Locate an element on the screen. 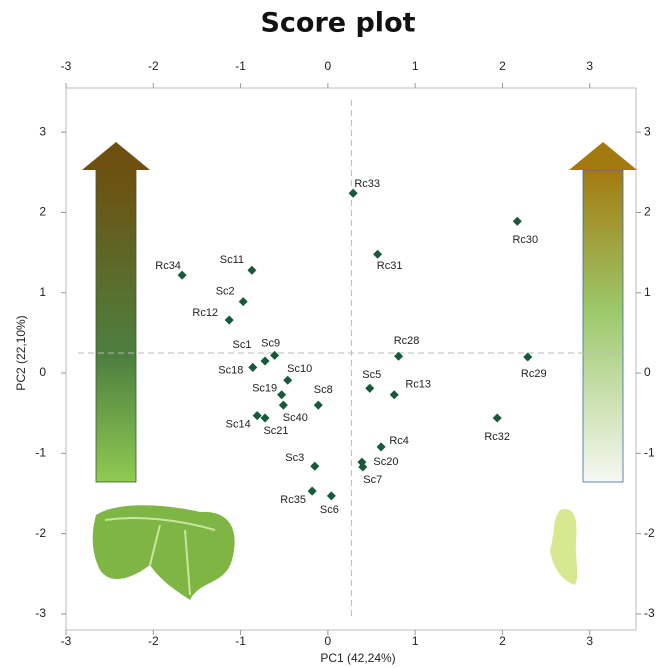 Image resolution: width=660 pixels, height=668 pixels. y-tick-label: -2 is located at coordinates (40, 533).